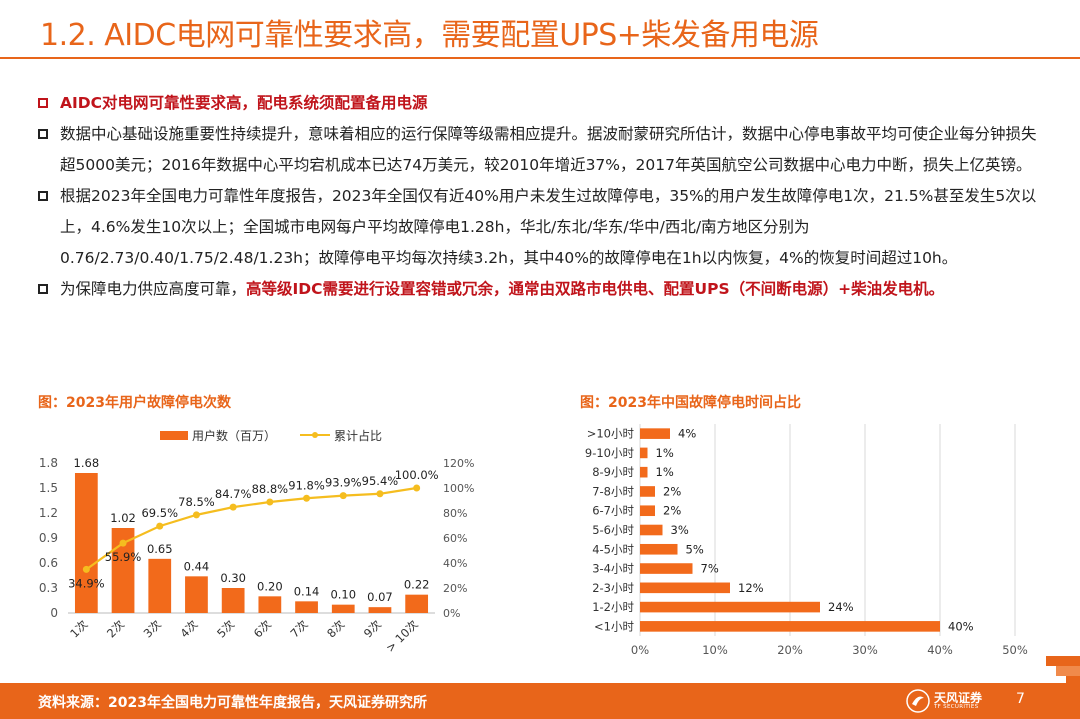 This screenshot has height=719, width=1080. Describe the element at coordinates (611, 434) in the screenshot. I see `y-tick-label: >10小时` at that location.